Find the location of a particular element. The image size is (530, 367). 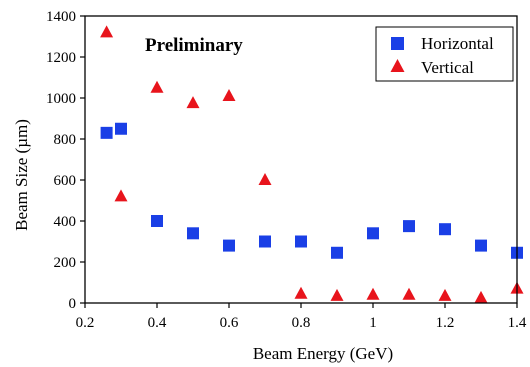

y-axis-title: Beam Size (µm) is located at coordinates (21, 175).